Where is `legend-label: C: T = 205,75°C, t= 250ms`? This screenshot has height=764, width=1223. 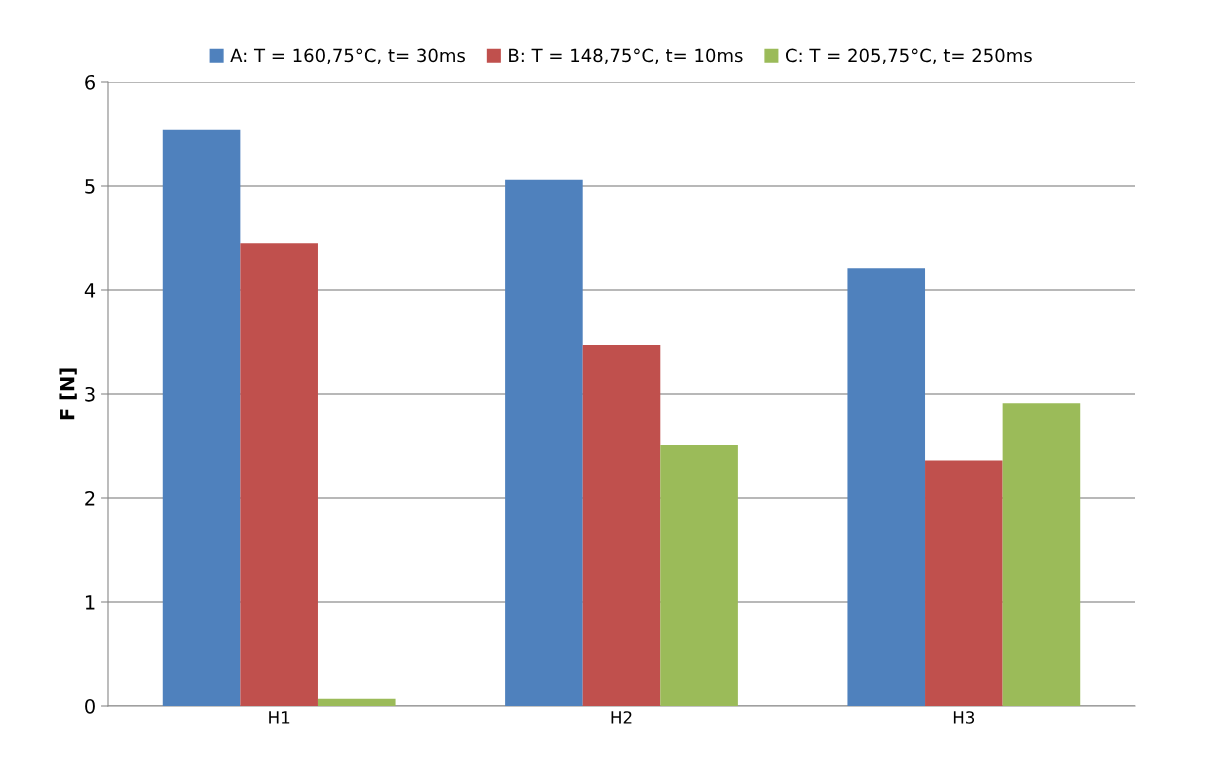 legend-label: C: T = 205,75°C, t= 250ms is located at coordinates (908, 56).